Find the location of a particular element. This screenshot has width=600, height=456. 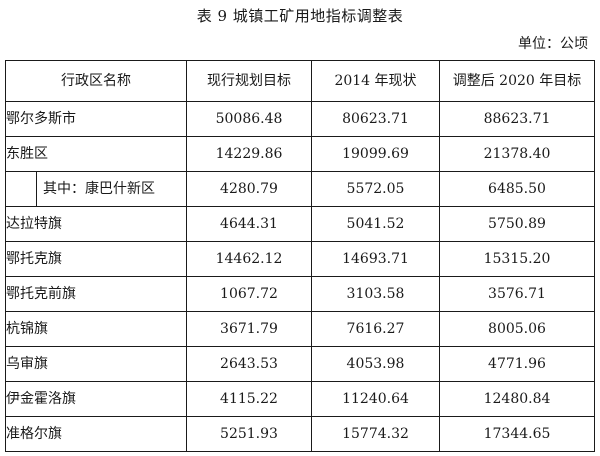

table-row: 准格尔旗 5251.93 15774.32 17344.65 is located at coordinates (300, 434).